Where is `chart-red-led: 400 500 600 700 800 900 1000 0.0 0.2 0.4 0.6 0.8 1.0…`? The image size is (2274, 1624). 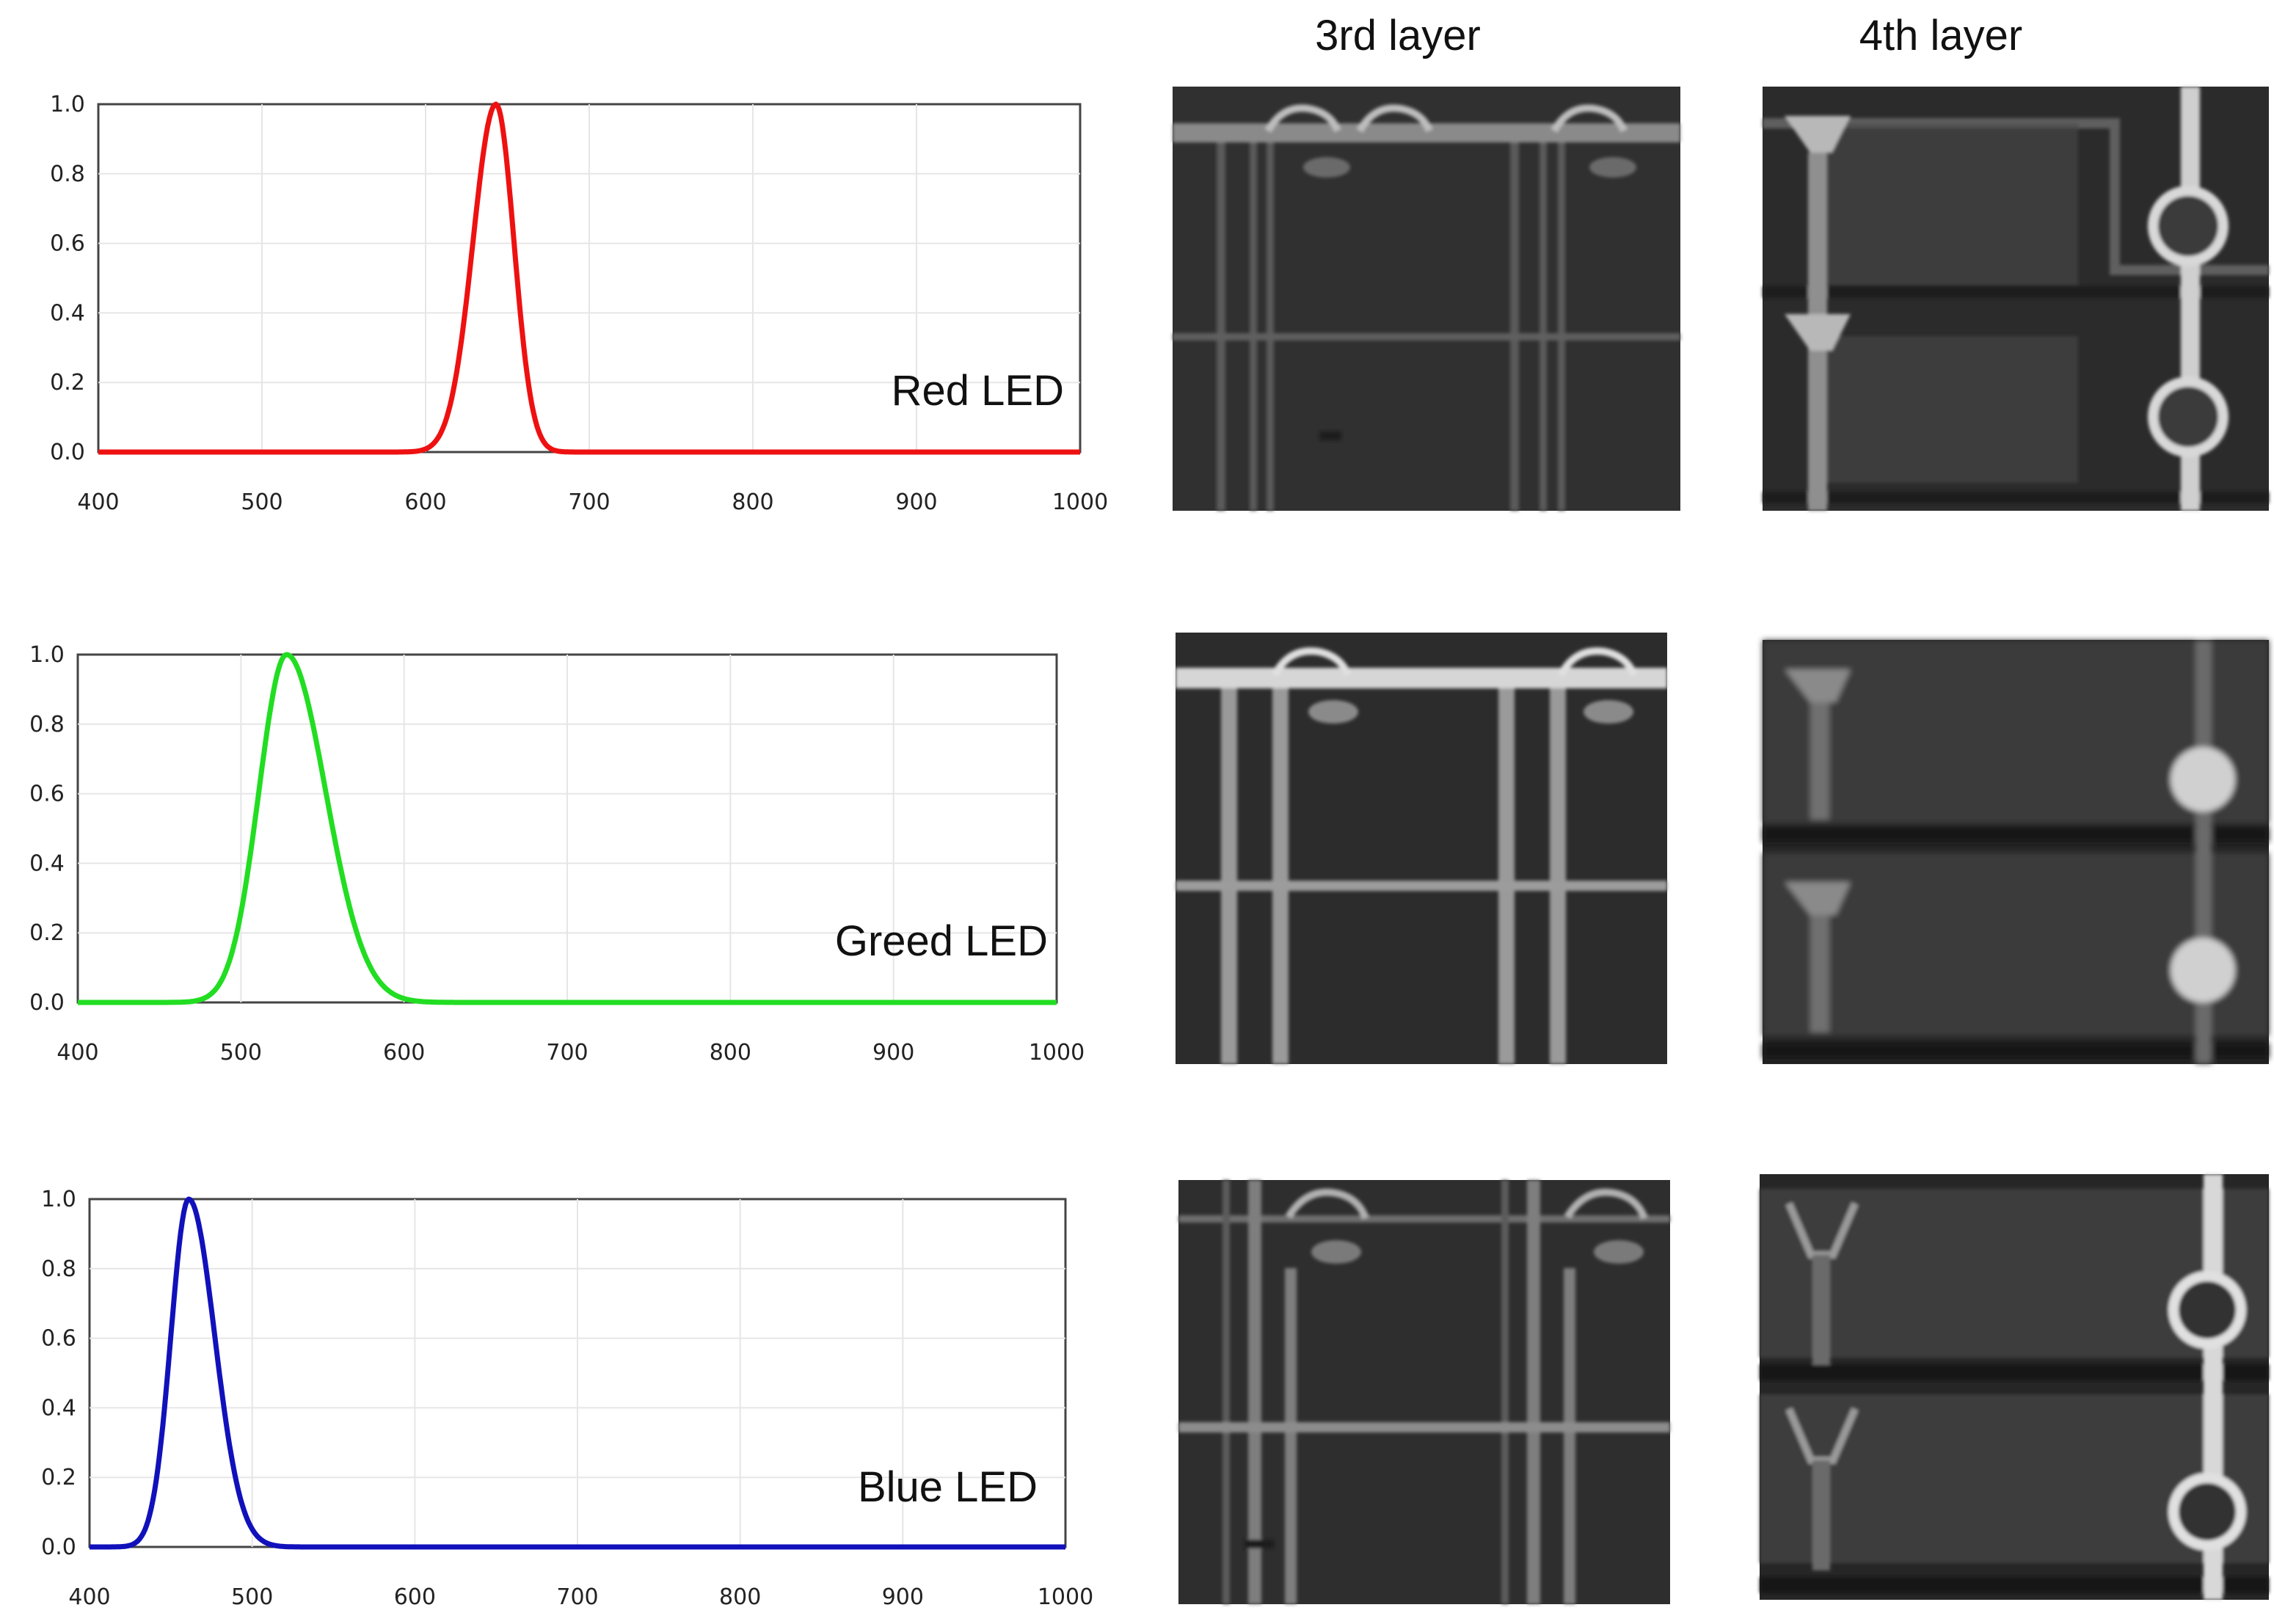 chart-red-led: 400 500 600 700 800 900 1000 0.0 0.2 0.4 0.6 0.8 1.0… is located at coordinates (579, 303).